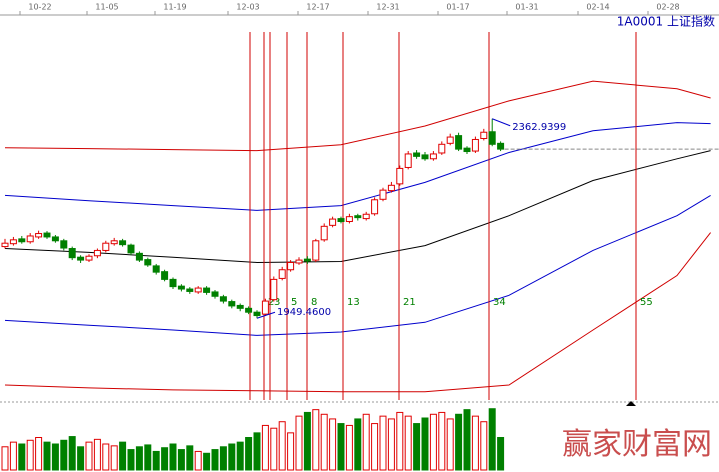 This screenshot has height=472, width=719. Describe the element at coordinates (39, 7) in the screenshot. I see `date-label: 10-22` at that location.